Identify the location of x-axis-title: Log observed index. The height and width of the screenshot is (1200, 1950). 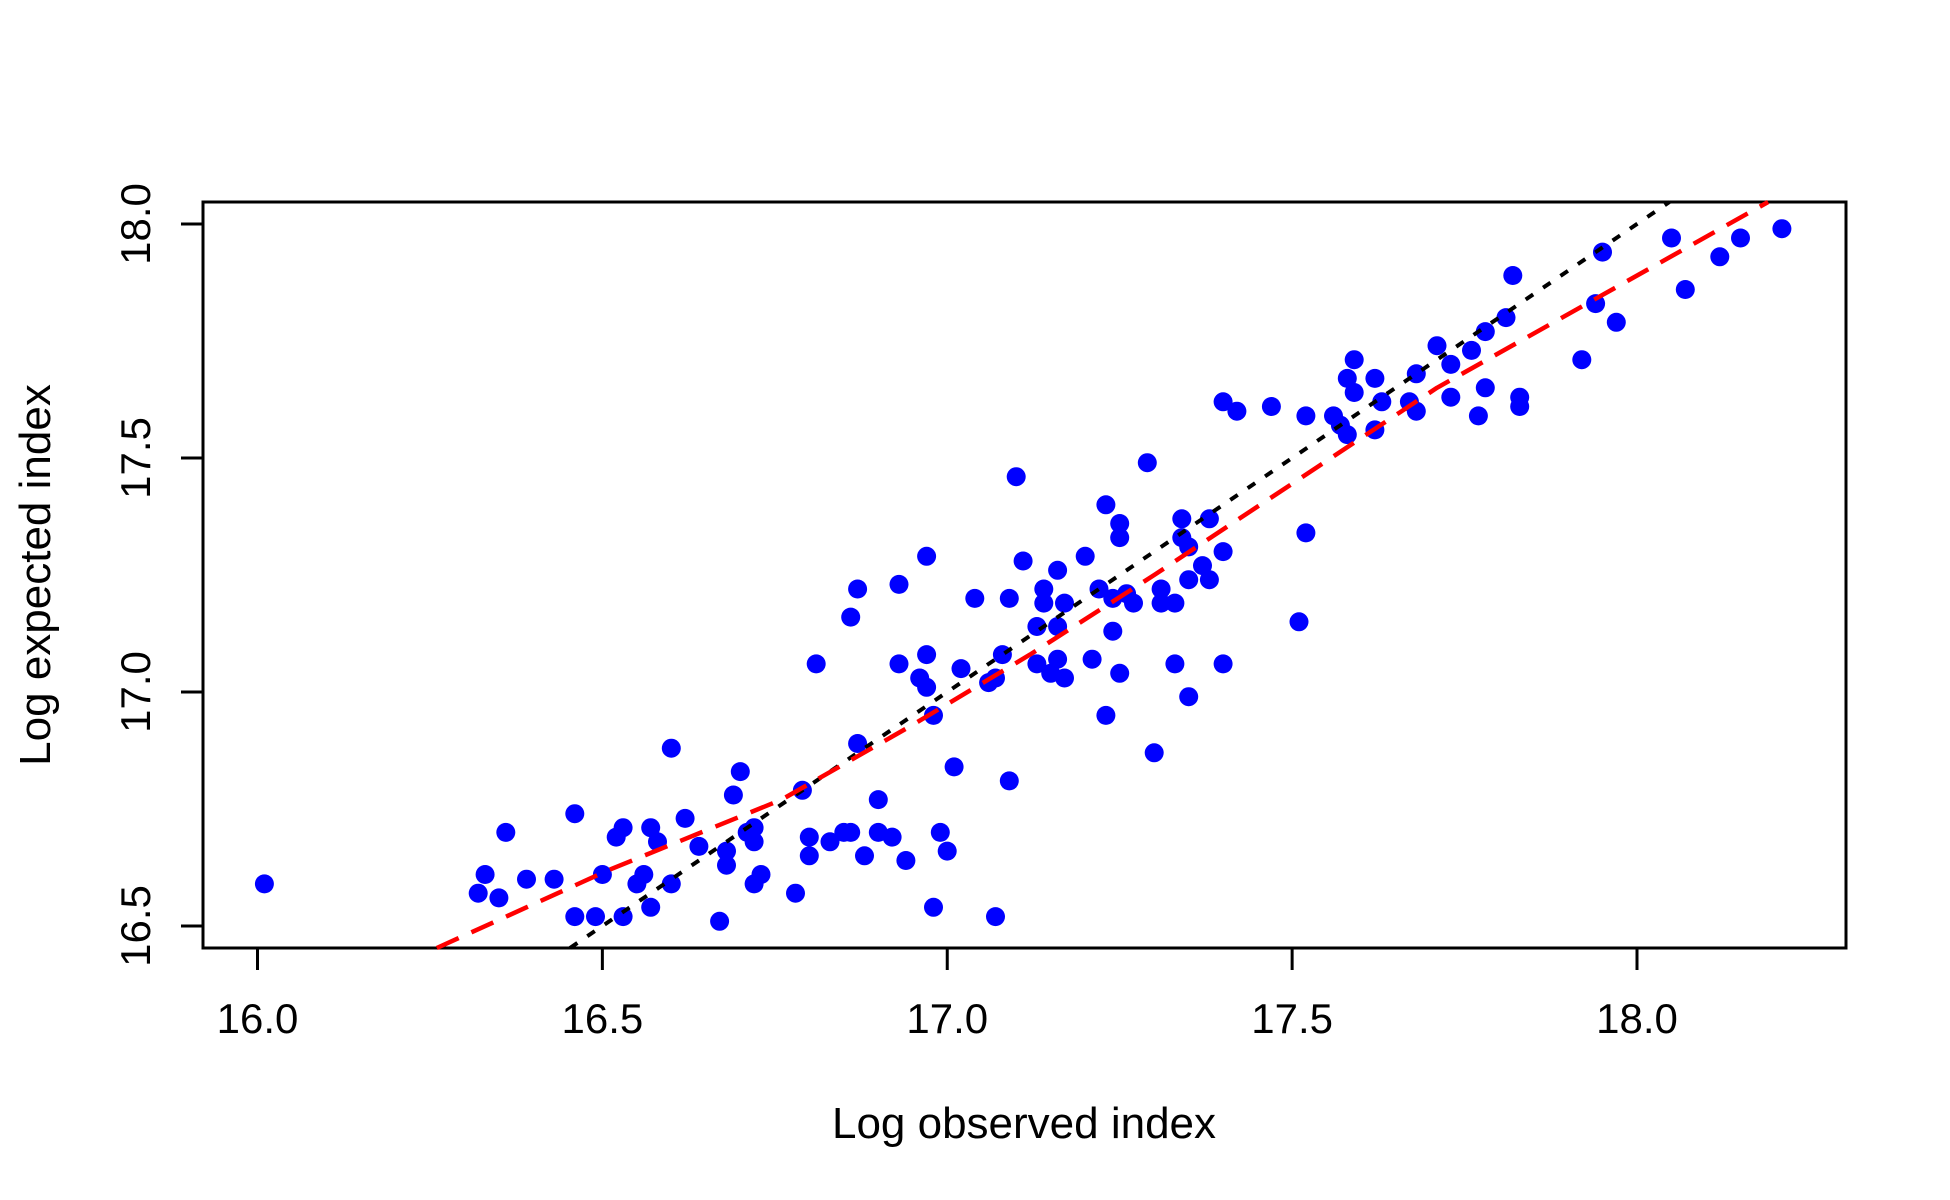
(1024, 1123).